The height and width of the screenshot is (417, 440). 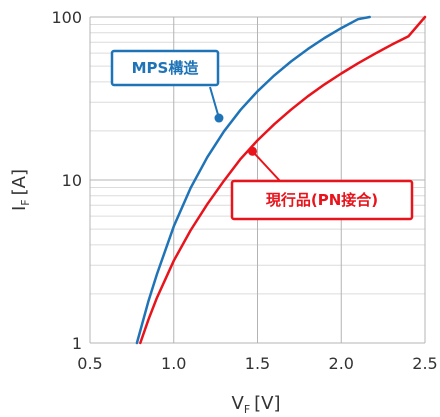 I want to click on y-tick-label: 1, so click(x=77, y=343).